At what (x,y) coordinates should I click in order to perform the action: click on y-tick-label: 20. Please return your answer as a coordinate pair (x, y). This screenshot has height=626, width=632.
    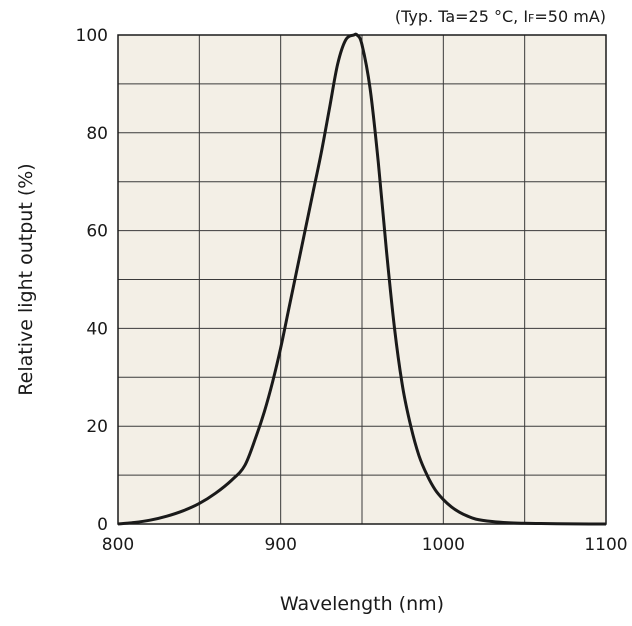
    Looking at the image, I should click on (97, 427).